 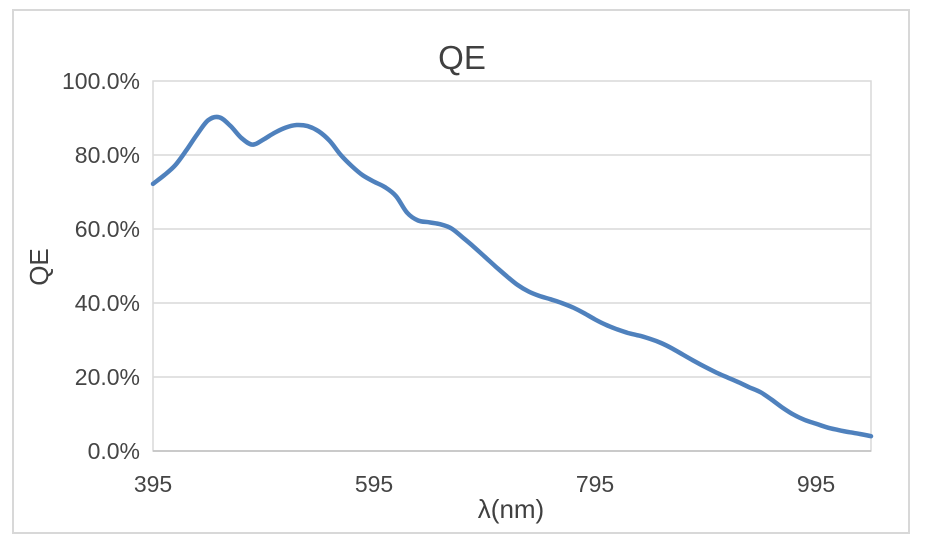 I want to click on y-tick-label-0: 0.0%, so click(x=113, y=451).